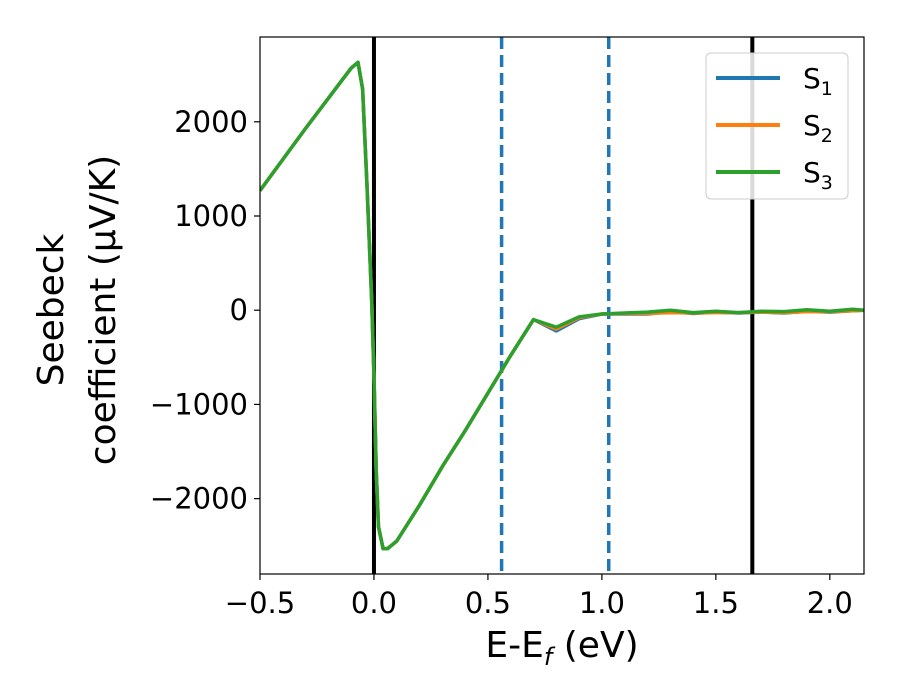 The image size is (900, 700). Describe the element at coordinates (818, 128) in the screenshot. I see `legend-label-2: S2` at that location.